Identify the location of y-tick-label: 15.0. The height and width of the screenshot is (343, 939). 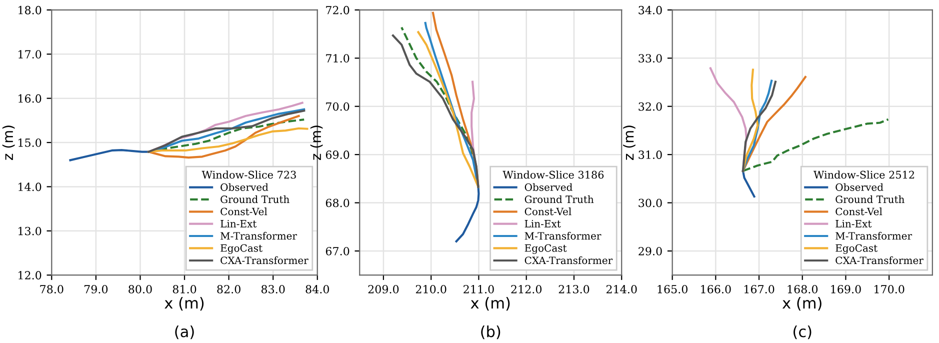
(30, 142).